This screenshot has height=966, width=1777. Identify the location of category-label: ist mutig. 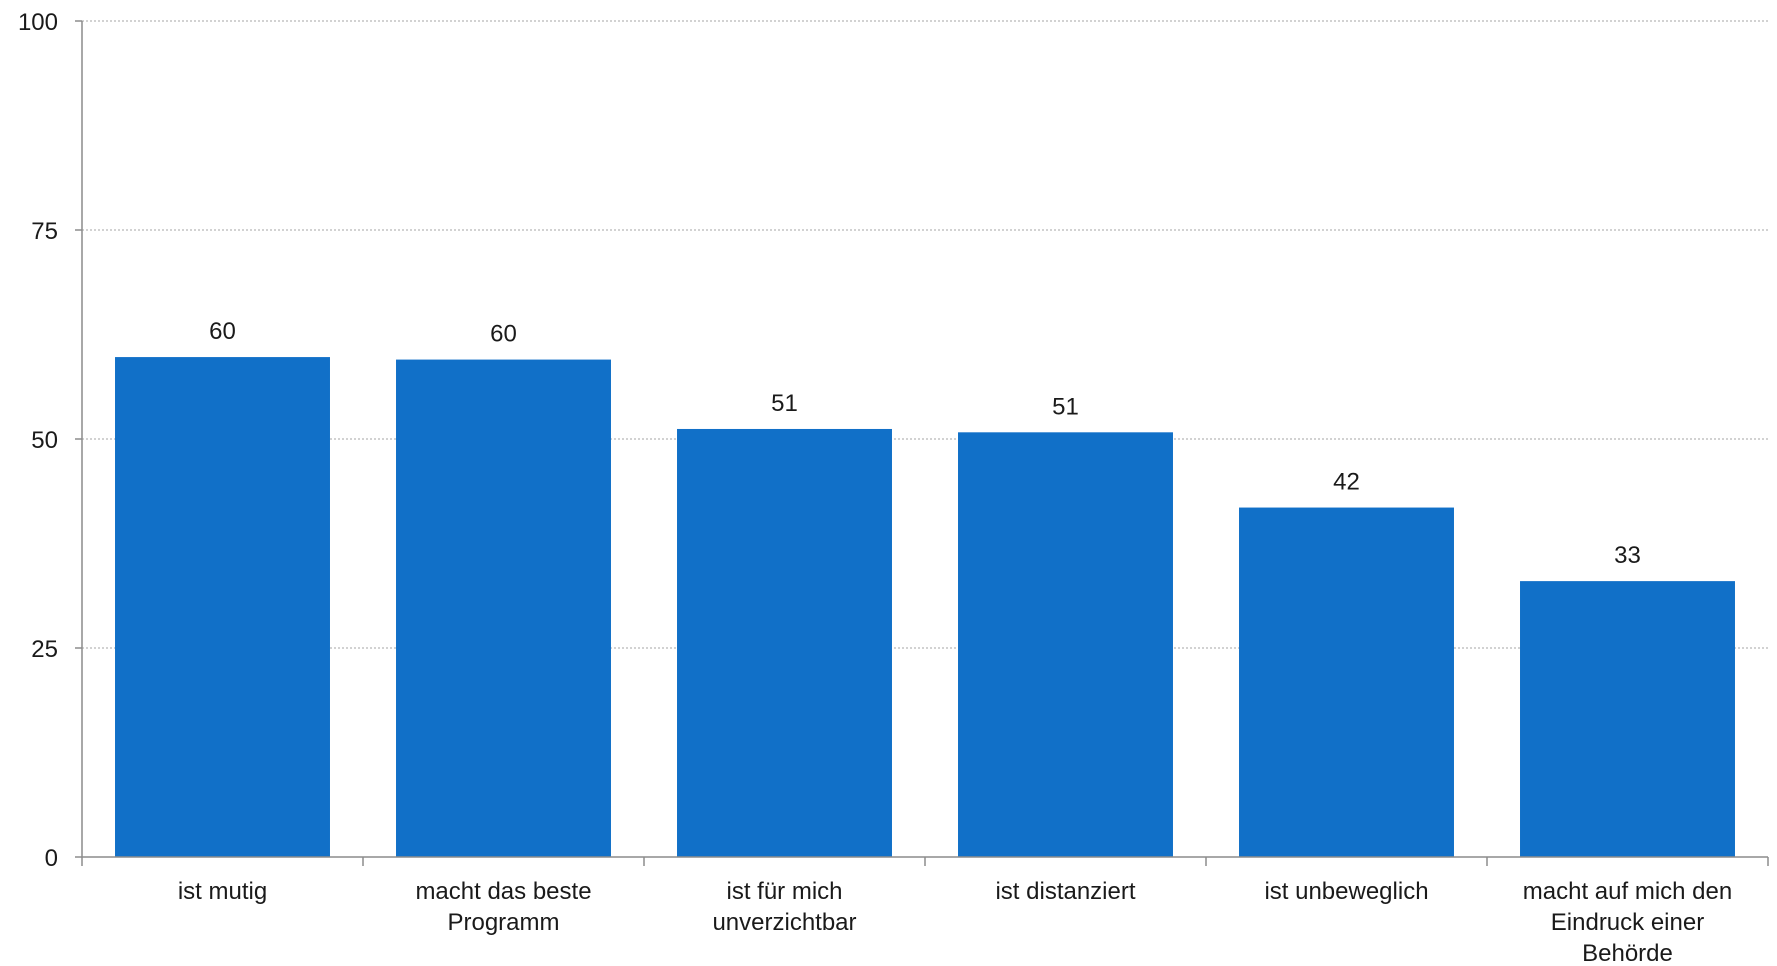
(222, 891).